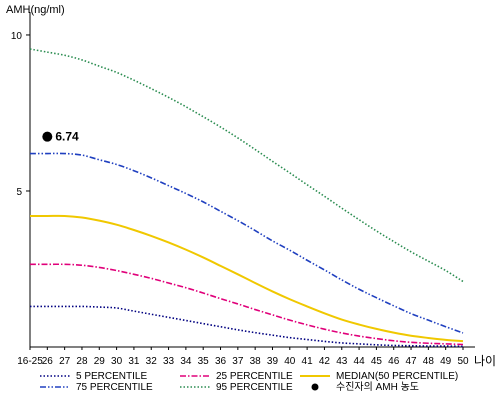 The image size is (500, 400). I want to click on x-tick-label: 40, so click(290, 361).